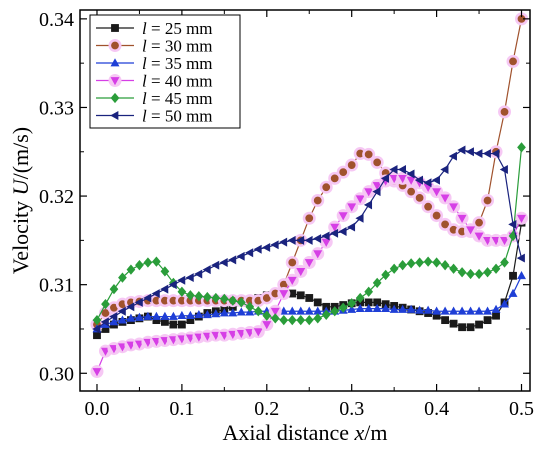 This screenshot has width=550, height=451. What do you see at coordinates (56, 374) in the screenshot?
I see `y-tick-label: 0.30` at bounding box center [56, 374].